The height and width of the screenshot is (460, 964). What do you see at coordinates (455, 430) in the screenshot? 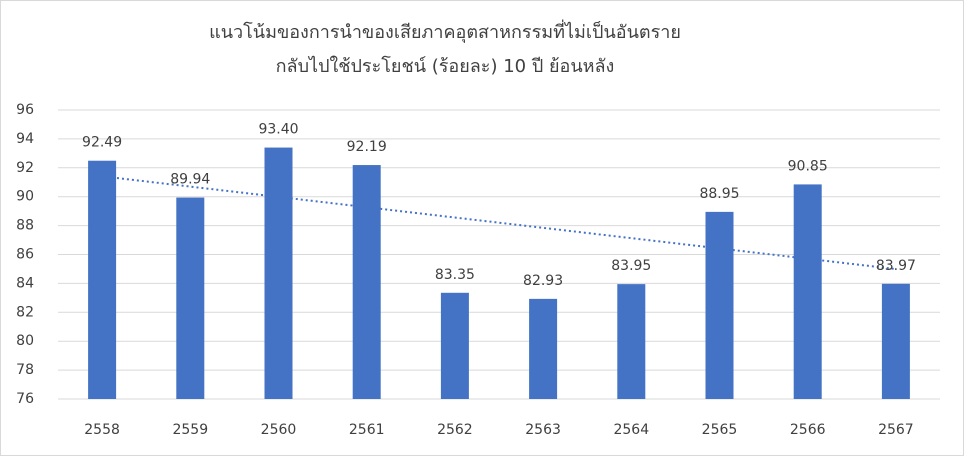
I see `x-tick-label: 2562` at bounding box center [455, 430].